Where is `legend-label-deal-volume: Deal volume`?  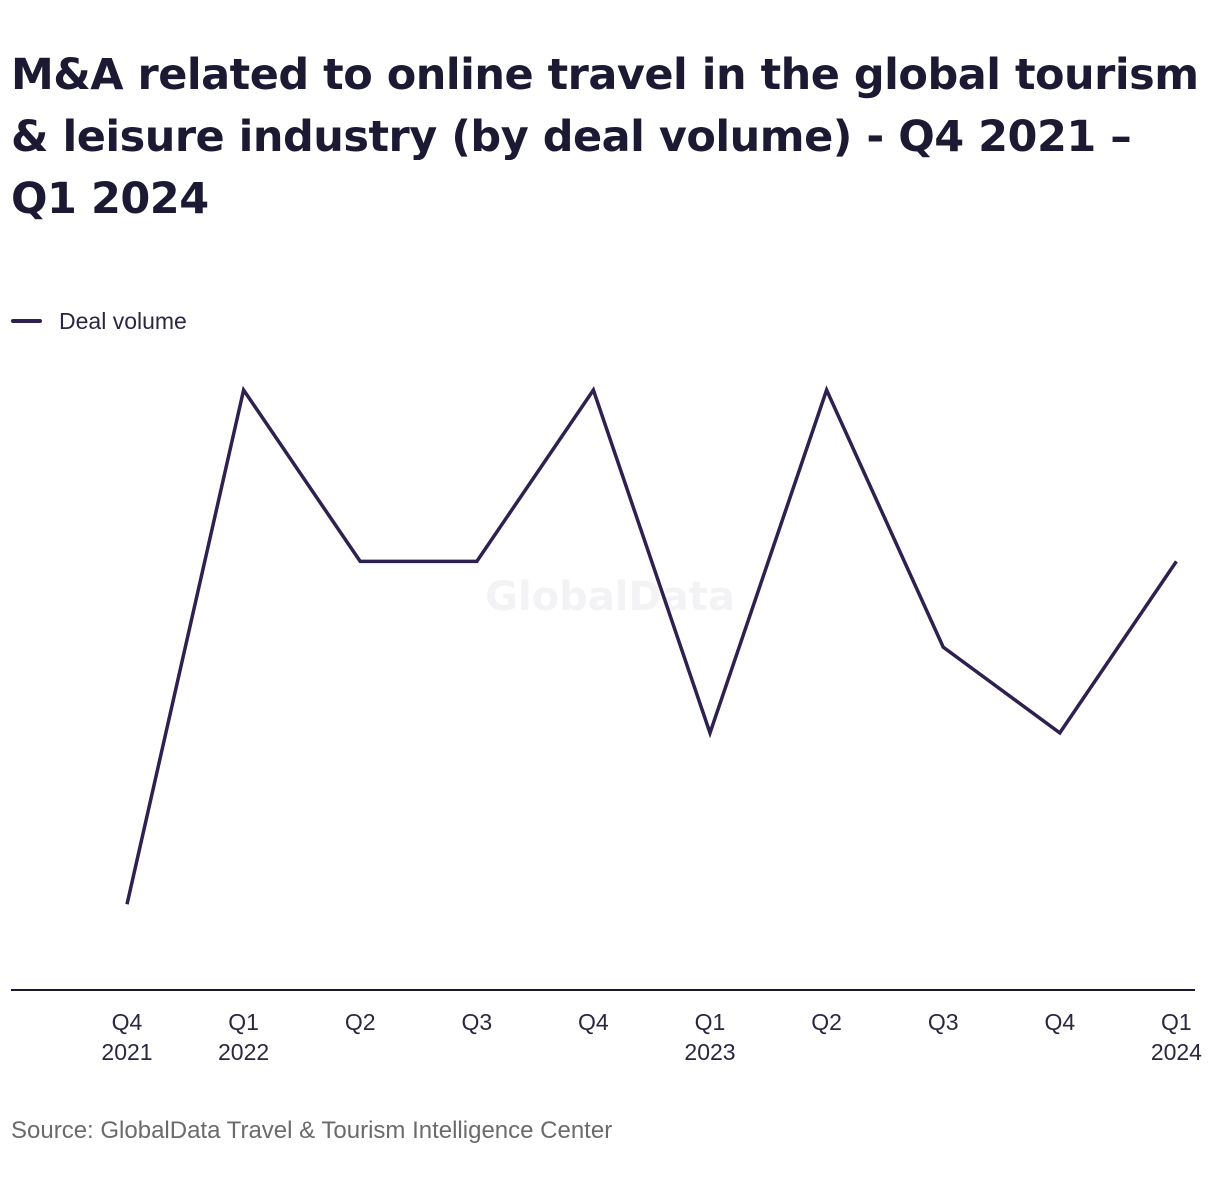
legend-label-deal-volume: Deal volume is located at coordinates (123, 320).